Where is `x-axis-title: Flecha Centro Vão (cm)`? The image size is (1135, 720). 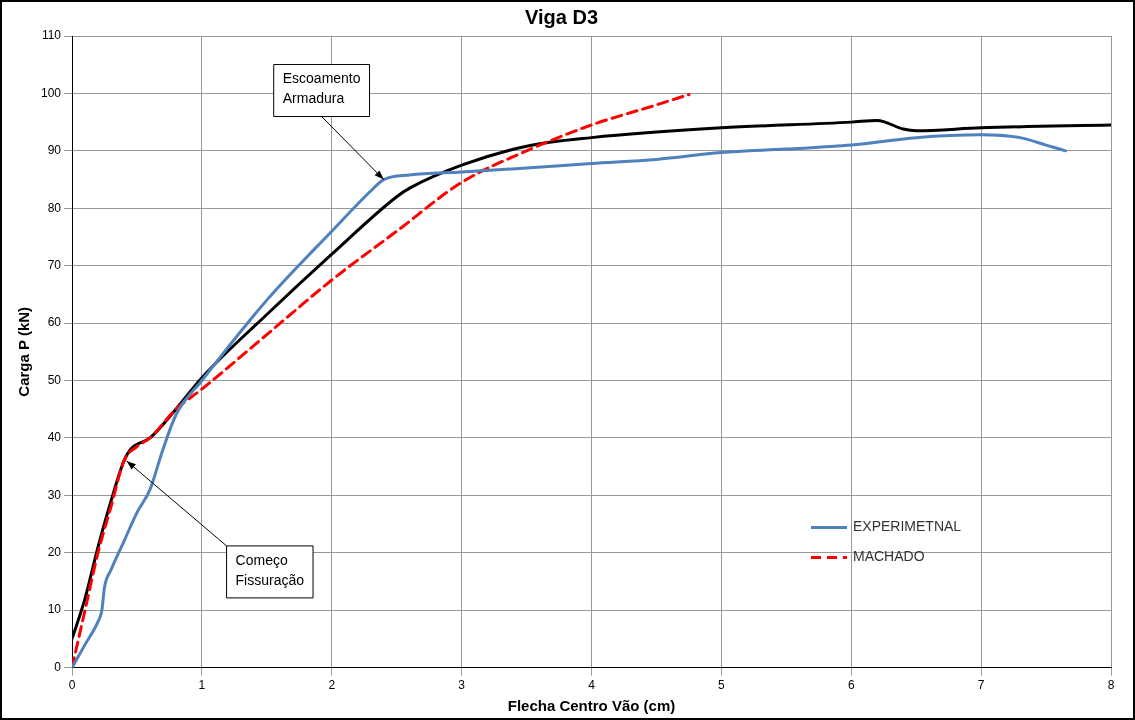 x-axis-title: Flecha Centro Vão (cm) is located at coordinates (591, 706).